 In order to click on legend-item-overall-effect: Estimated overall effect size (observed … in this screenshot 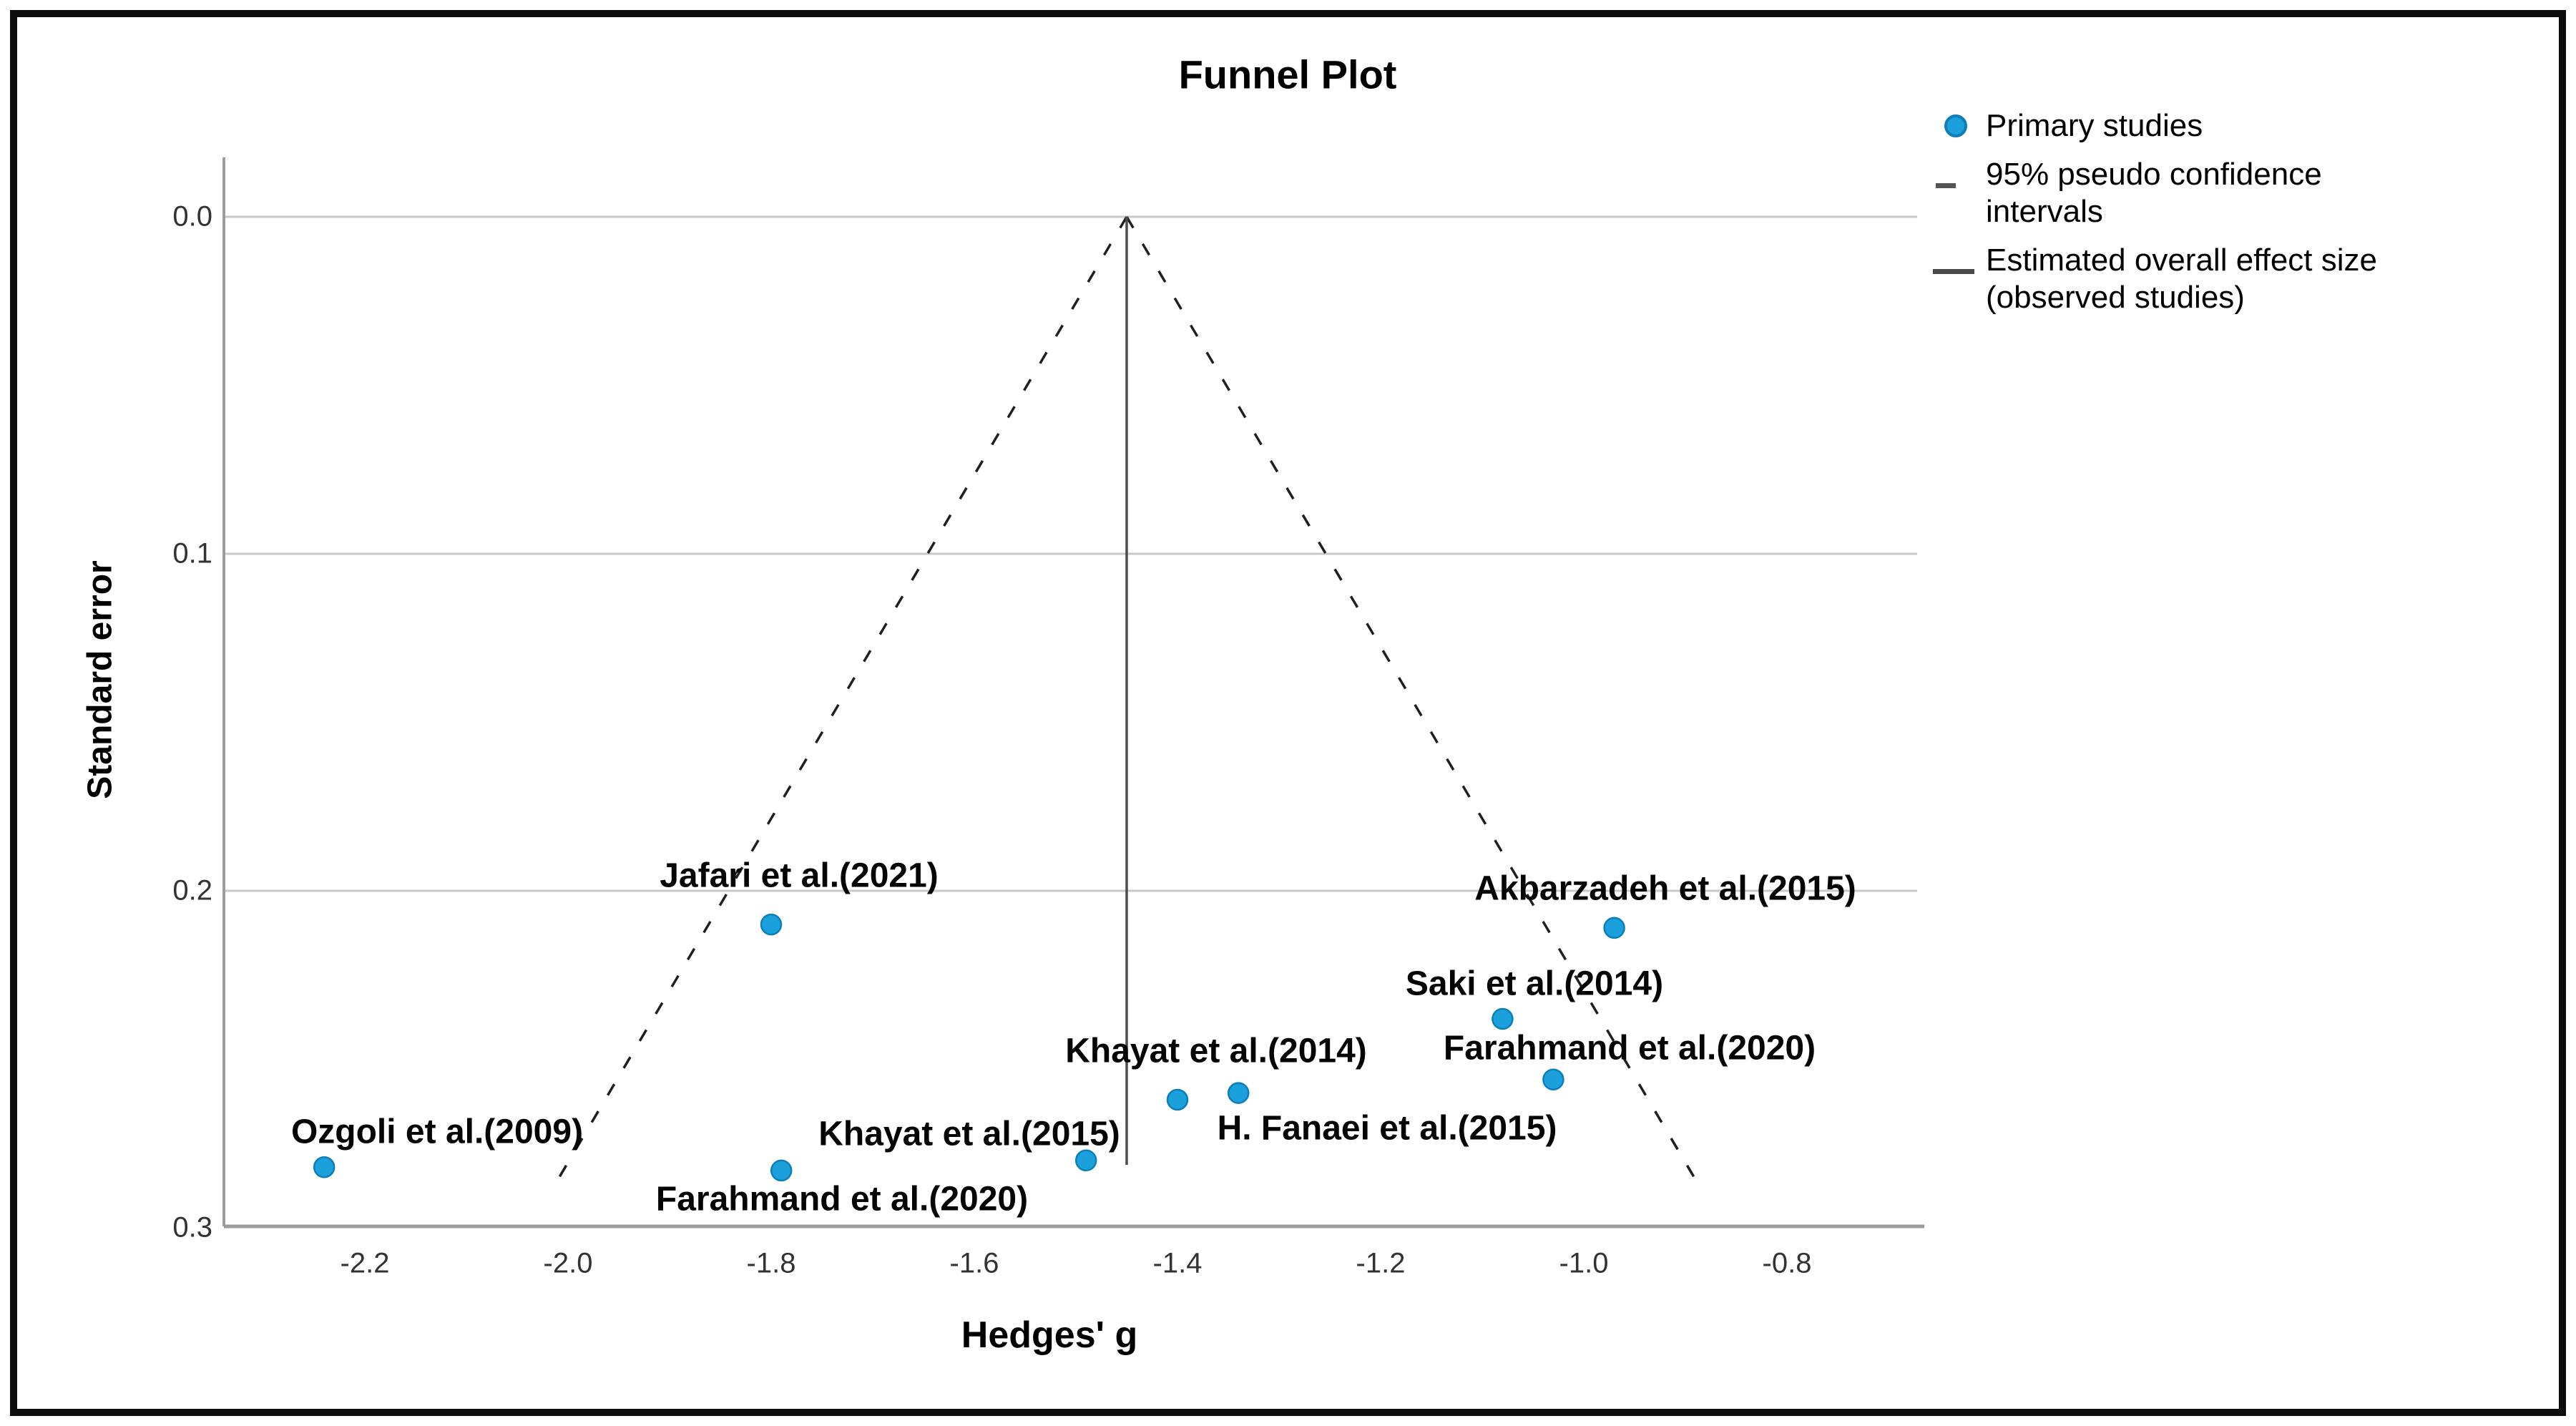, I will do `click(2212, 279)`.